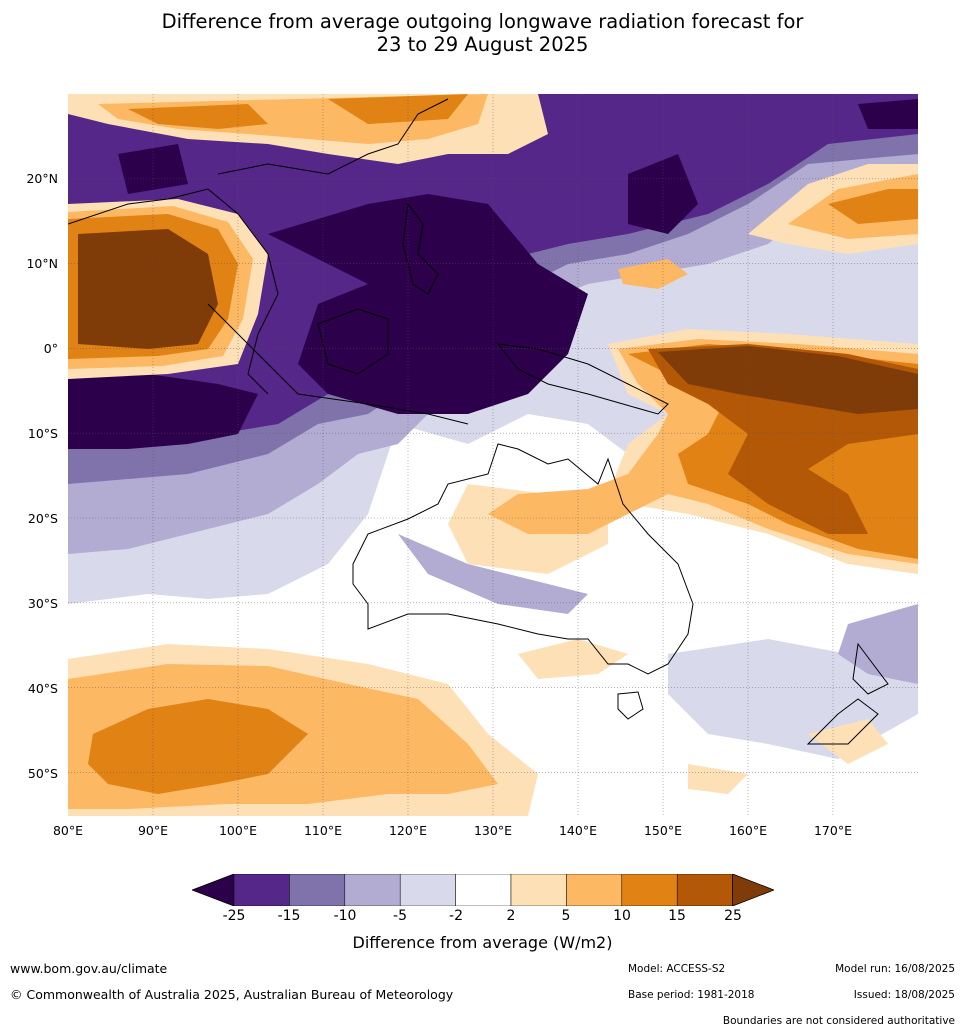  I want to click on contour-pos-2-5-nz, so click(848, 741).